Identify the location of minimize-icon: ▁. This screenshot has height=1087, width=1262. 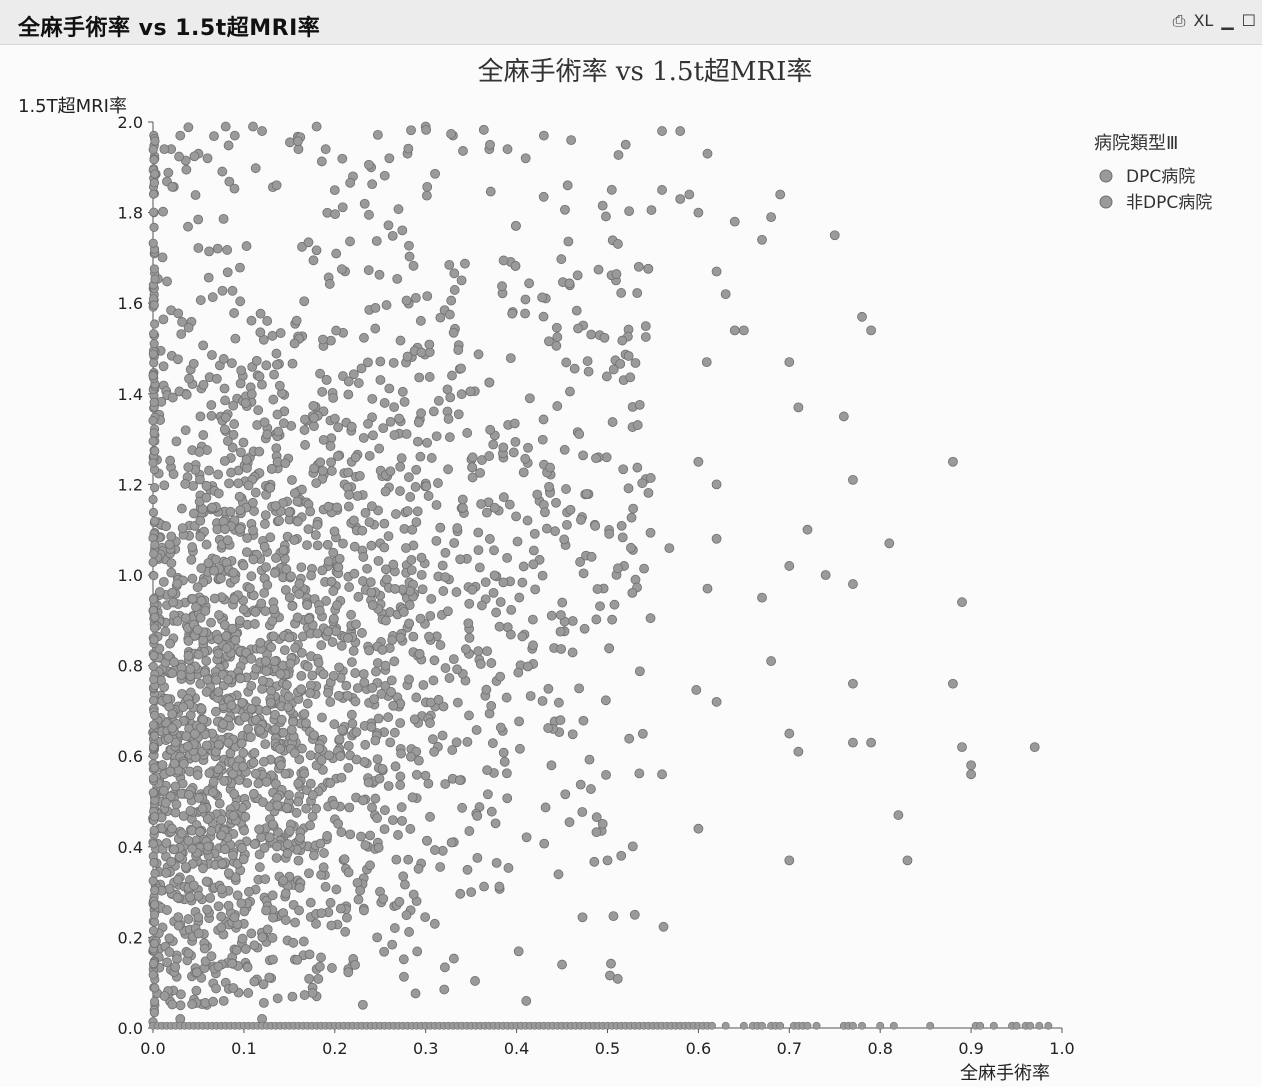
(1227, 20).